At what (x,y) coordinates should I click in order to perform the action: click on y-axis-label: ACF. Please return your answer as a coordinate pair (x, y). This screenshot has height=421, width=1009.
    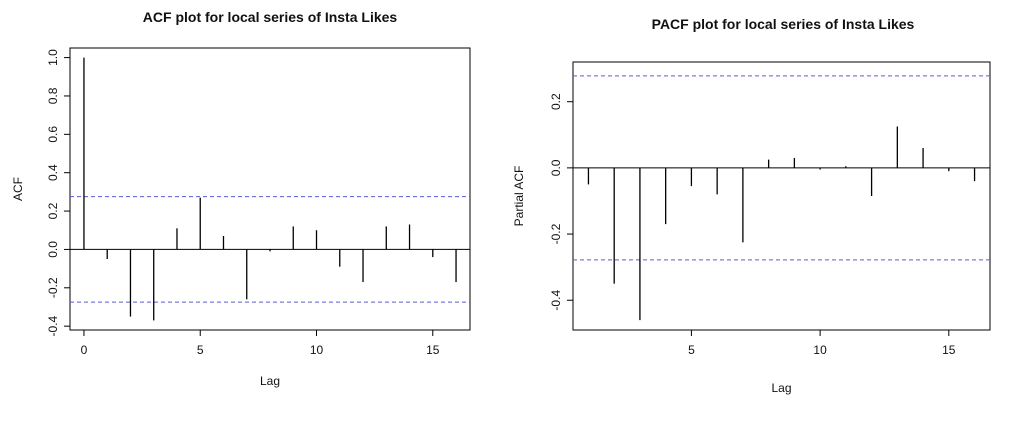
    Looking at the image, I should click on (18, 189).